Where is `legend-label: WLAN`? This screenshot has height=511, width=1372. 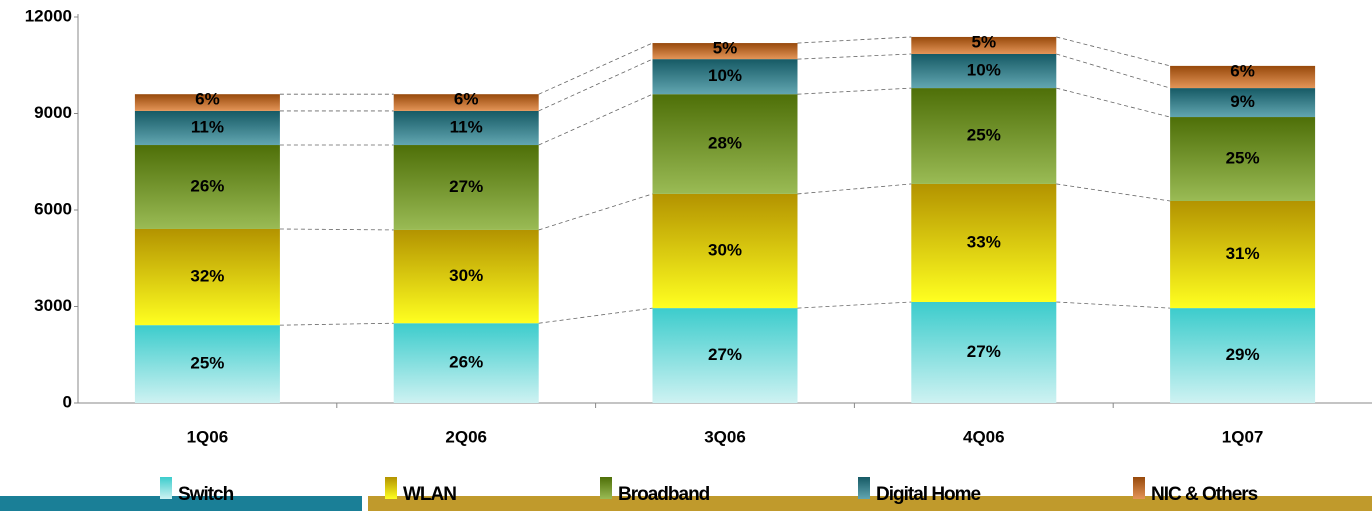 legend-label: WLAN is located at coordinates (429, 494).